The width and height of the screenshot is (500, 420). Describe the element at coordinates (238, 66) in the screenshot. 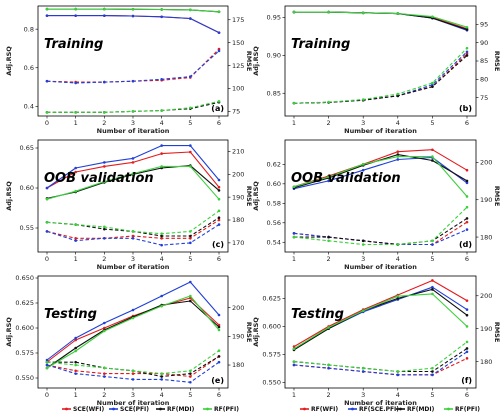

I see `y-right-tick-label: 125` at that location.